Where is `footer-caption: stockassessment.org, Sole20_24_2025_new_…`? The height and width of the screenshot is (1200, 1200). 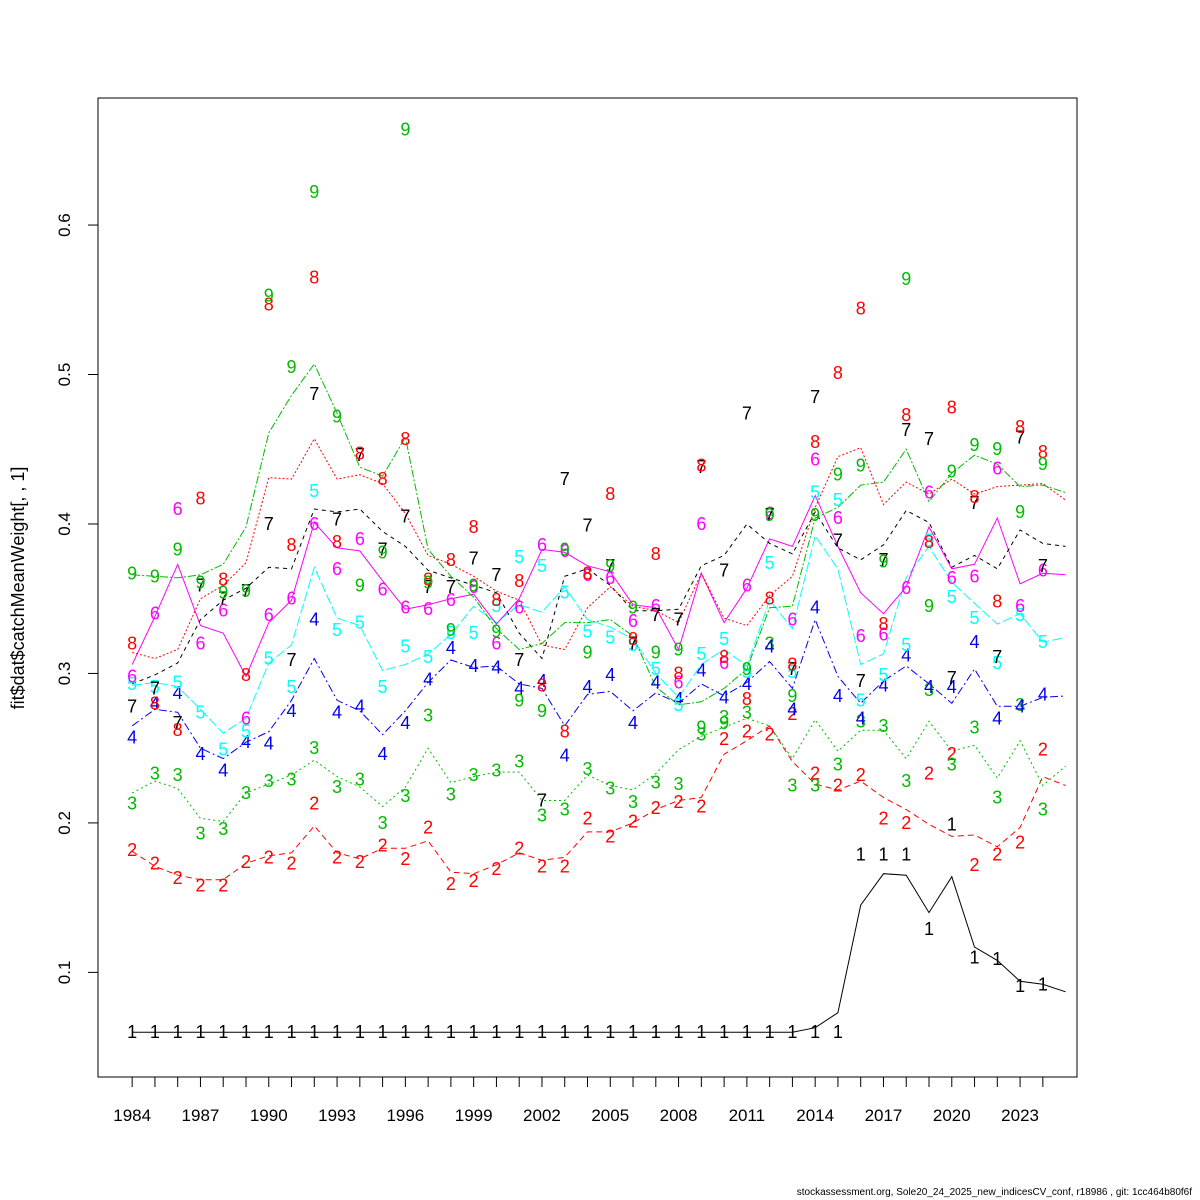 footer-caption: stockassessment.org, Sole20_24_2025_new_… is located at coordinates (994, 1192).